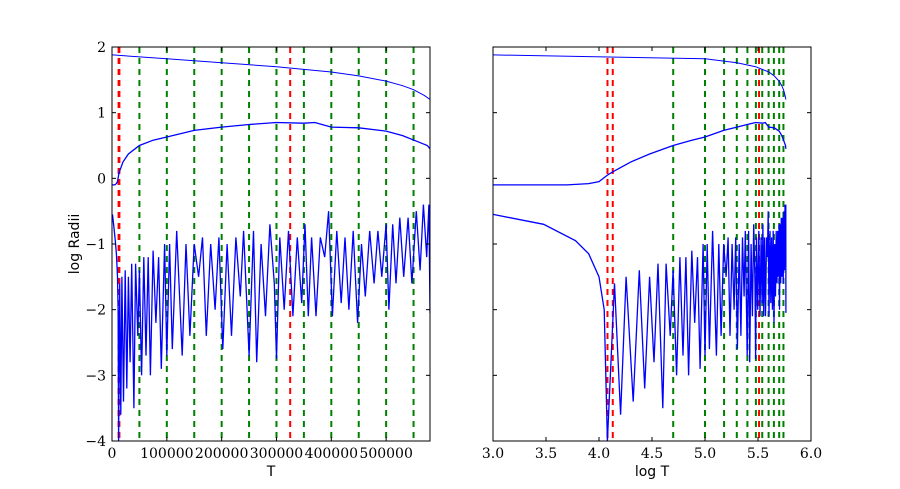 Image resolution: width=900 pixels, height=489 pixels. What do you see at coordinates (101, 48) in the screenshot?
I see `y-tick-label: 2` at bounding box center [101, 48].